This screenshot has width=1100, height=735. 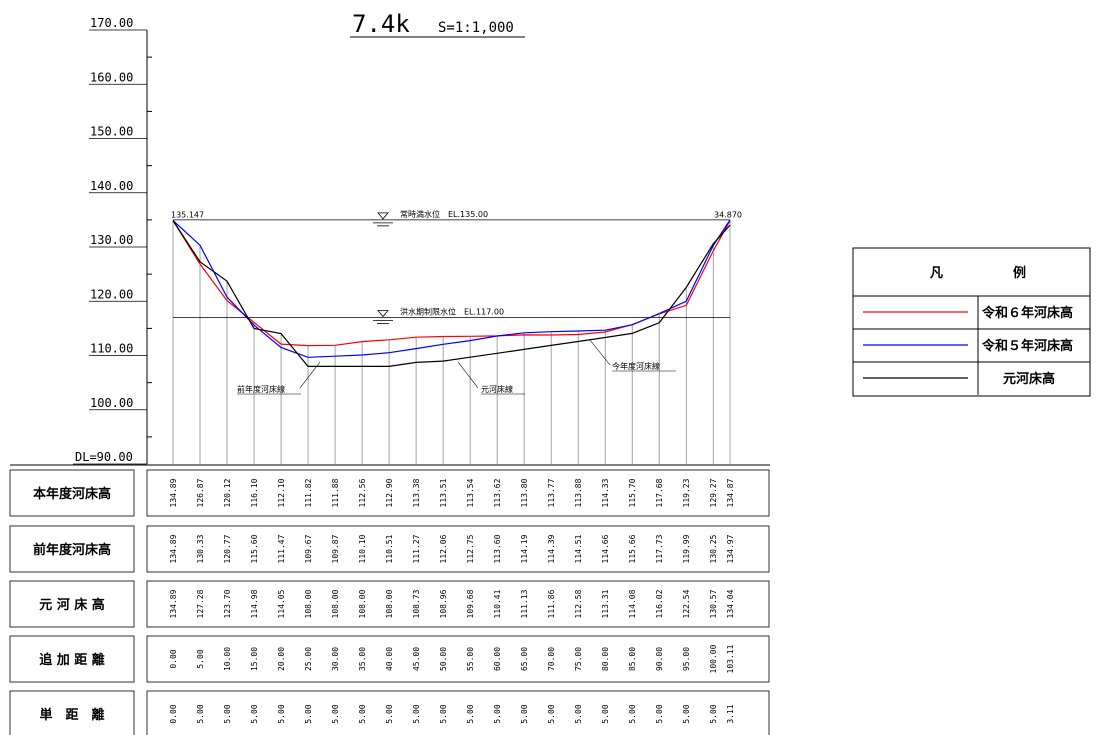 I want to click on table-cell-value: 114.19, so click(x=524, y=548).